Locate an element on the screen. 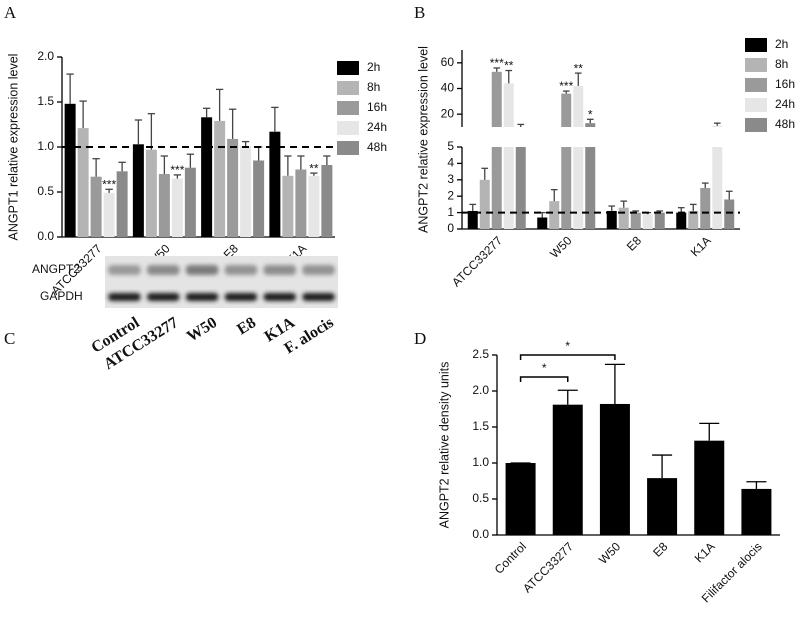 This screenshot has height=621, width=800. x-tick-label: ATCC33277 is located at coordinates (477, 261).